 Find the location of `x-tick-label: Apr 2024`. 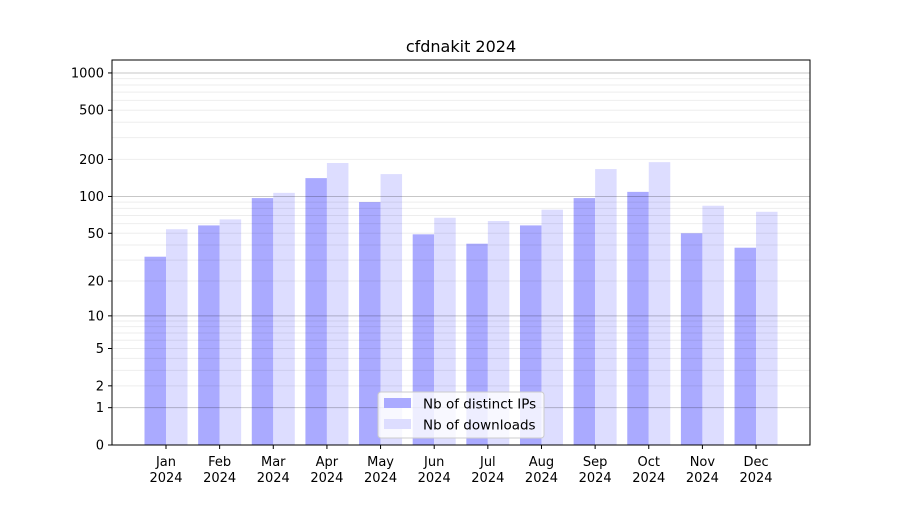

x-tick-label: Apr 2024 is located at coordinates (326, 470).